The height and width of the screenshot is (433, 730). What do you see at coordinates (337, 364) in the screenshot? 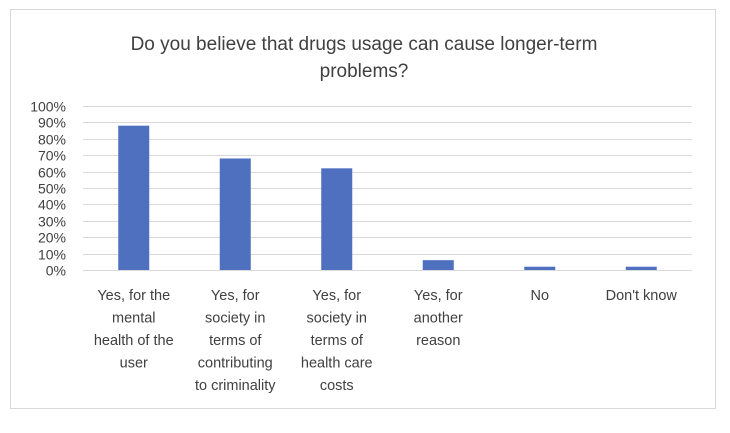
I see `x-category-label-line: health care` at bounding box center [337, 364].